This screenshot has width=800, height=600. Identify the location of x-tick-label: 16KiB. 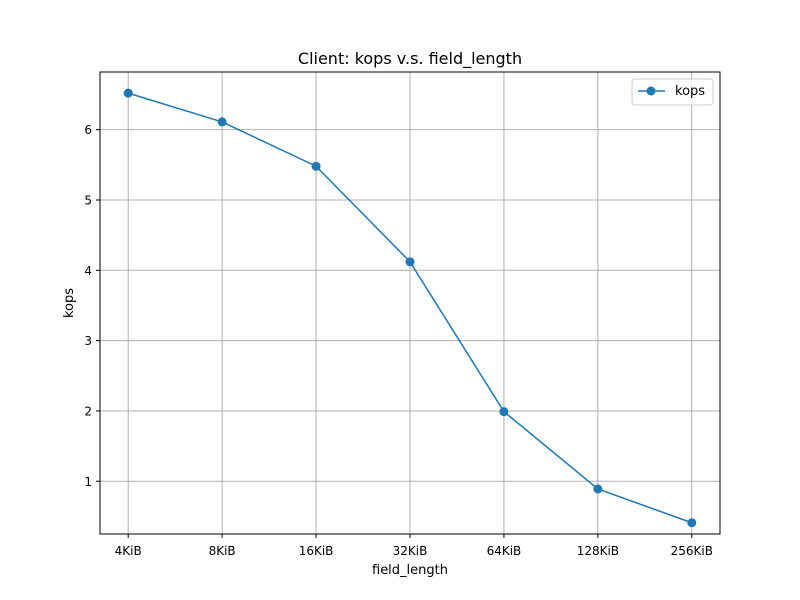
(316, 551).